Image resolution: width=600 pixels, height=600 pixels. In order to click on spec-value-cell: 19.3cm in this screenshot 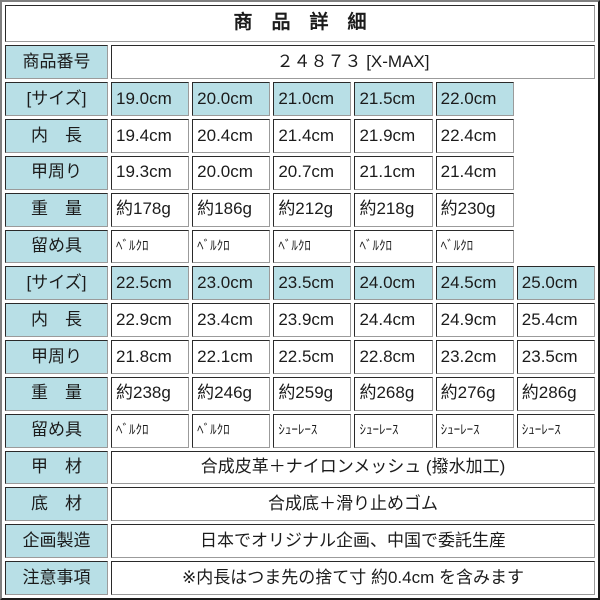, I will do `click(150, 172)`.